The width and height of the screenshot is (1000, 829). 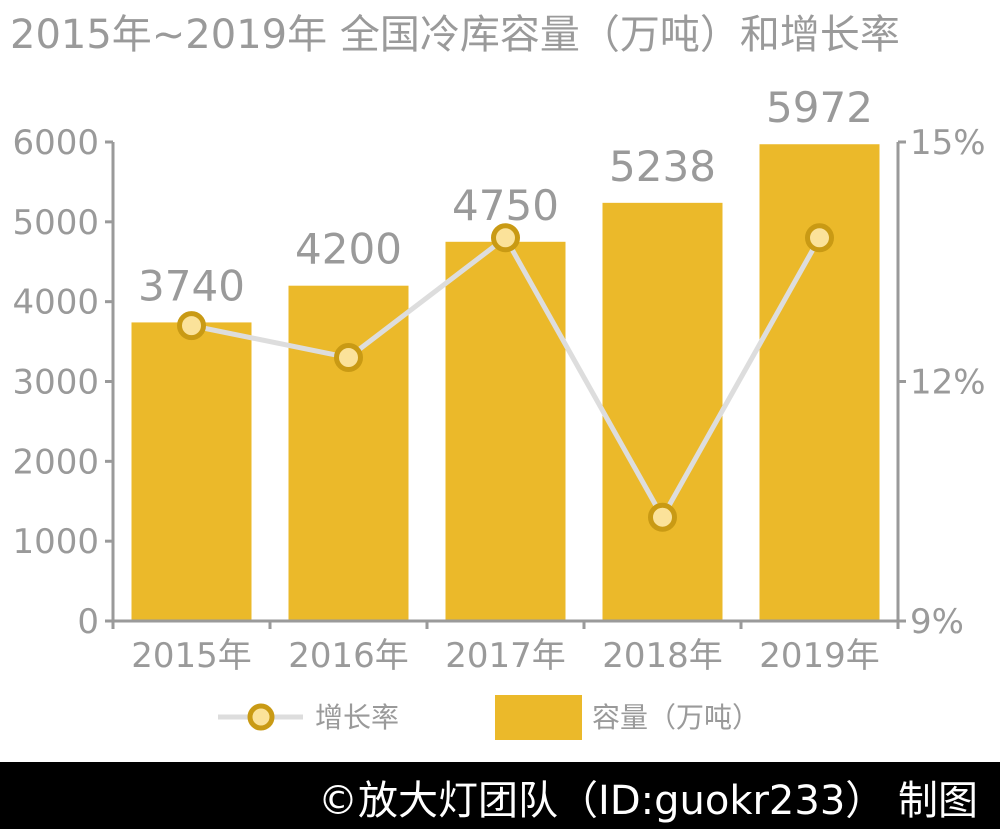 I want to click on y-left-tick-label: 0, so click(x=88, y=622).